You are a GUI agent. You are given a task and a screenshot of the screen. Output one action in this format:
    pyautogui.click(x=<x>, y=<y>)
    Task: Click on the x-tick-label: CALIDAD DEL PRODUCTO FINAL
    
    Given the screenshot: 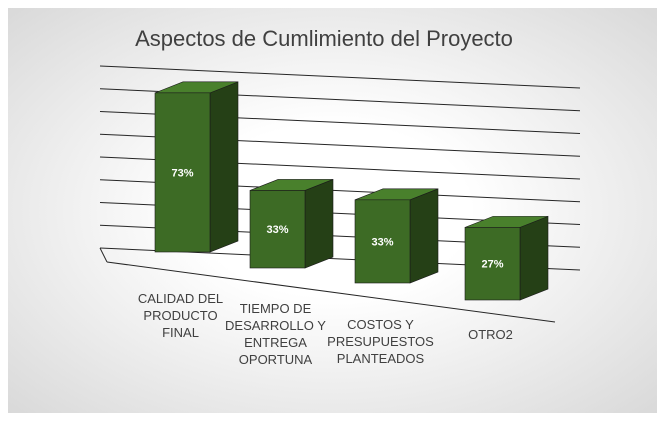 What is the action you would take?
    pyautogui.click(x=180, y=315)
    